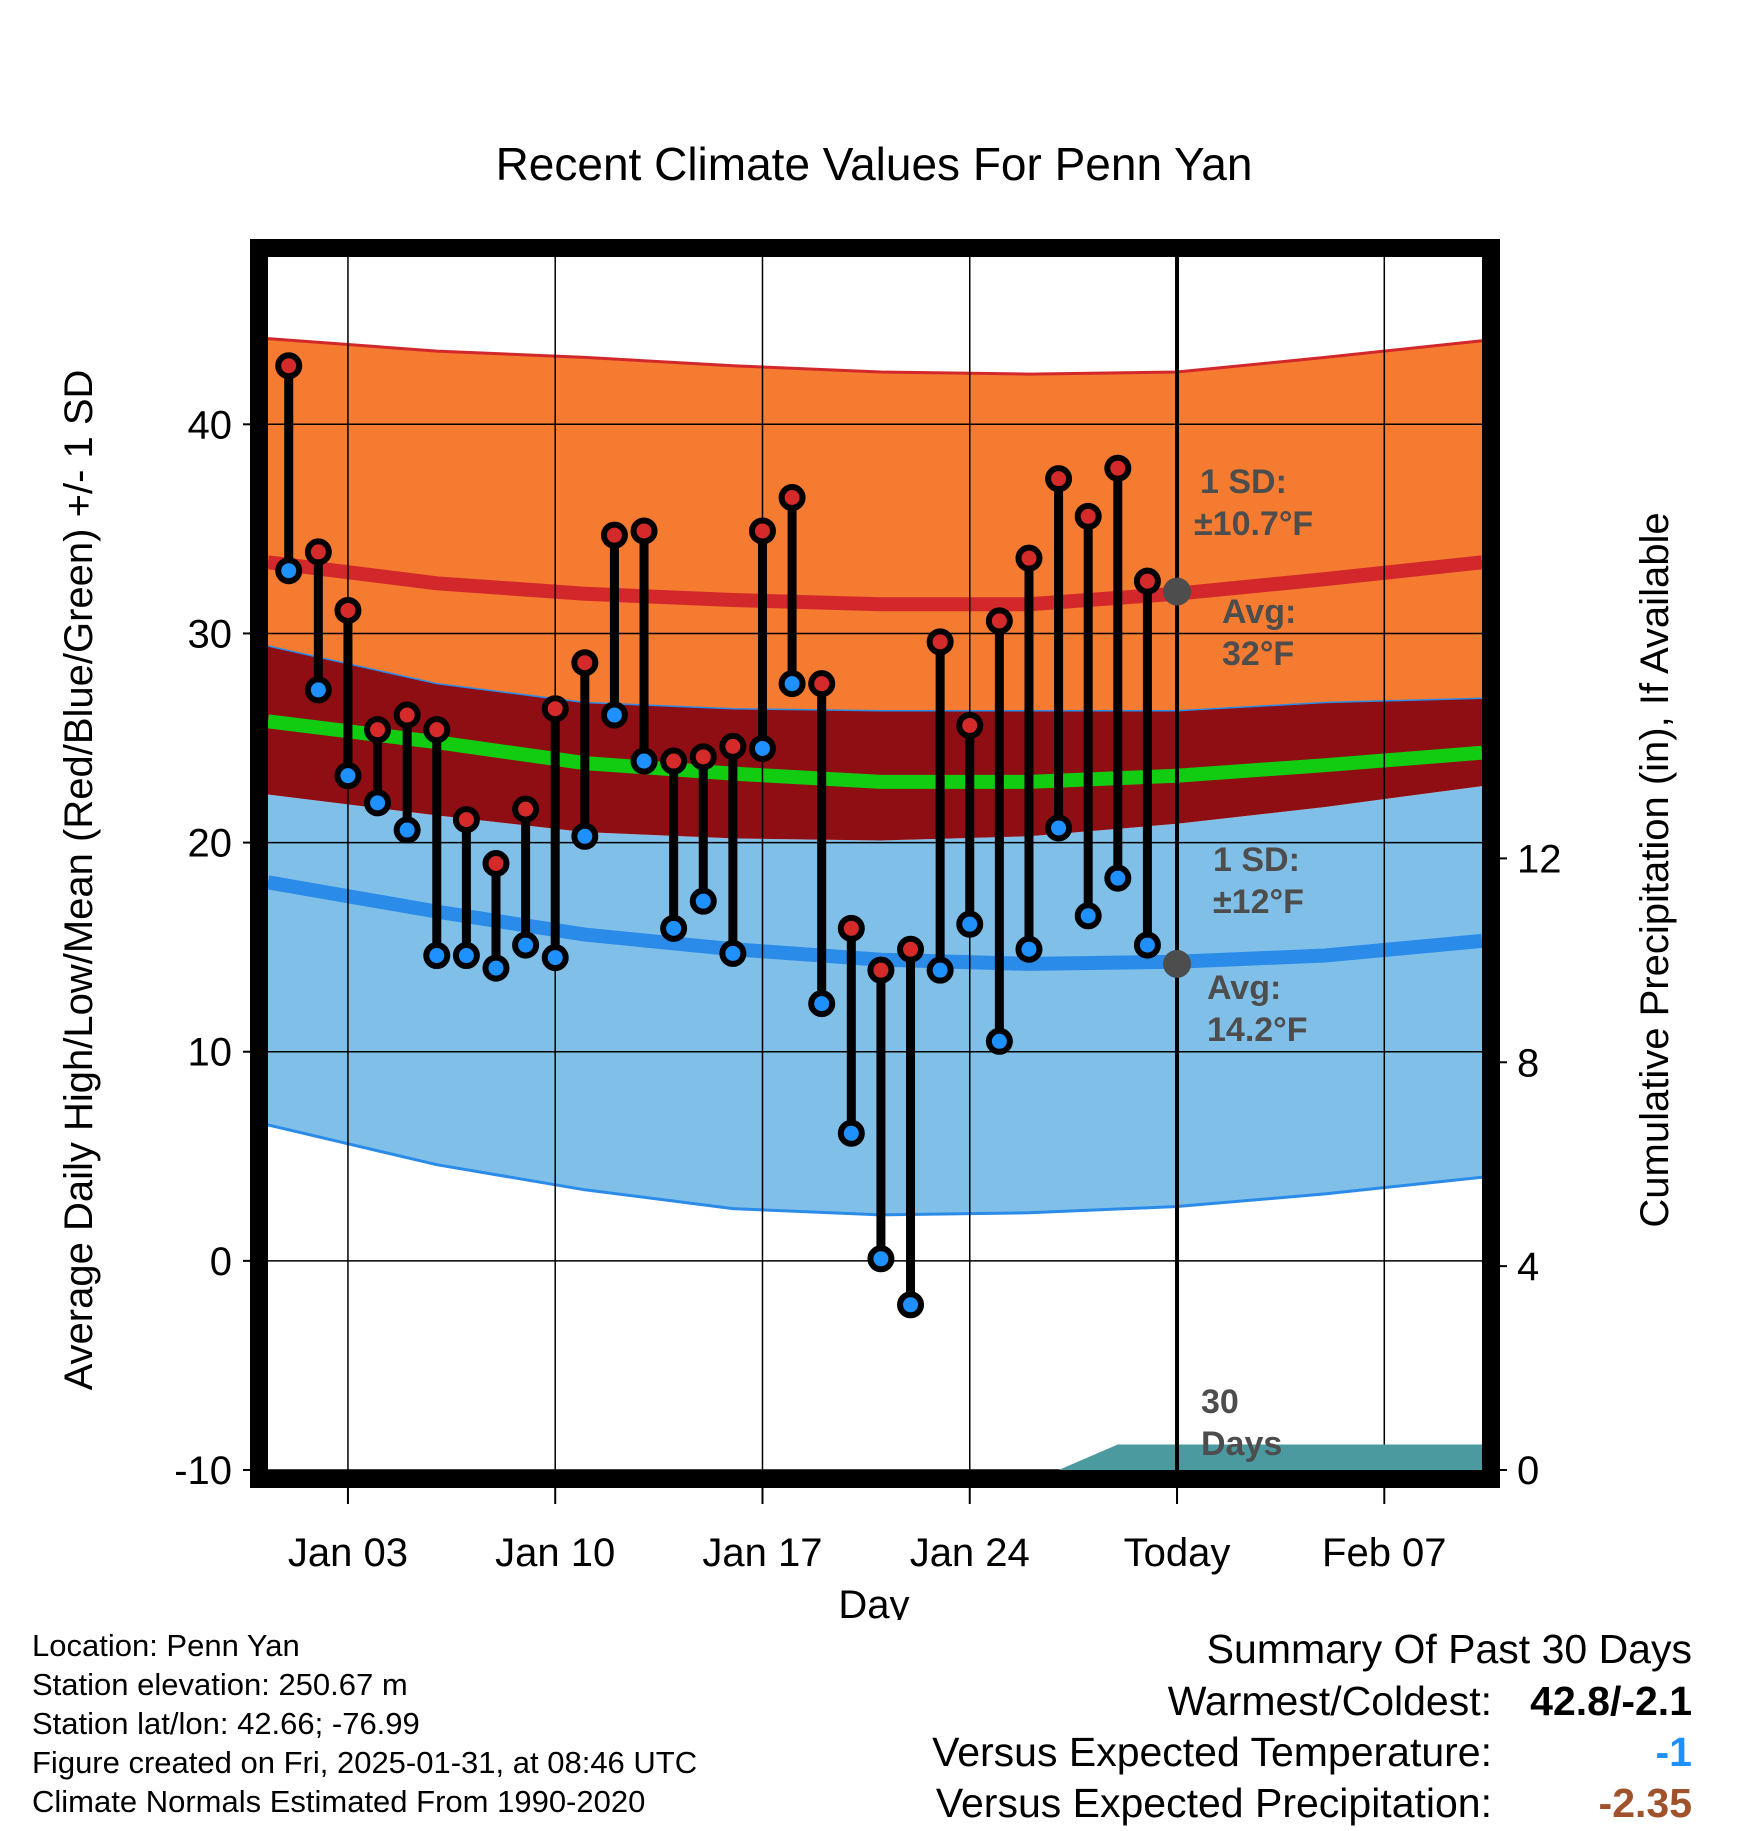 This screenshot has width=1748, height=1831. I want to click on high-avg-marker, so click(1177, 591).